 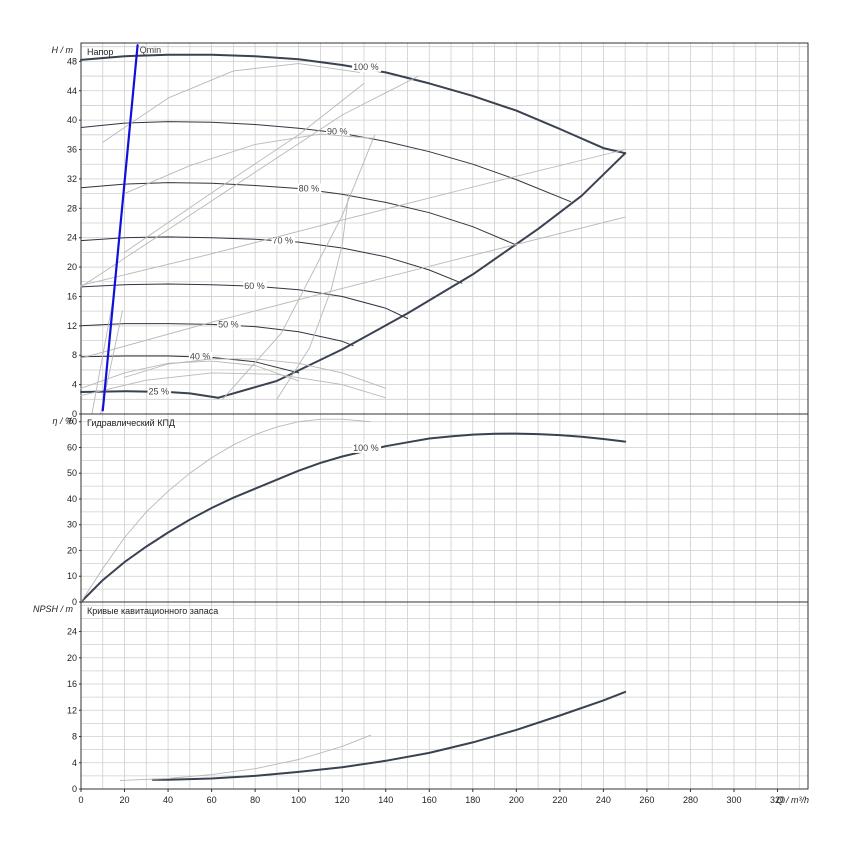 What do you see at coordinates (472, 800) in the screenshot?
I see `x-tick-label: 180` at bounding box center [472, 800].